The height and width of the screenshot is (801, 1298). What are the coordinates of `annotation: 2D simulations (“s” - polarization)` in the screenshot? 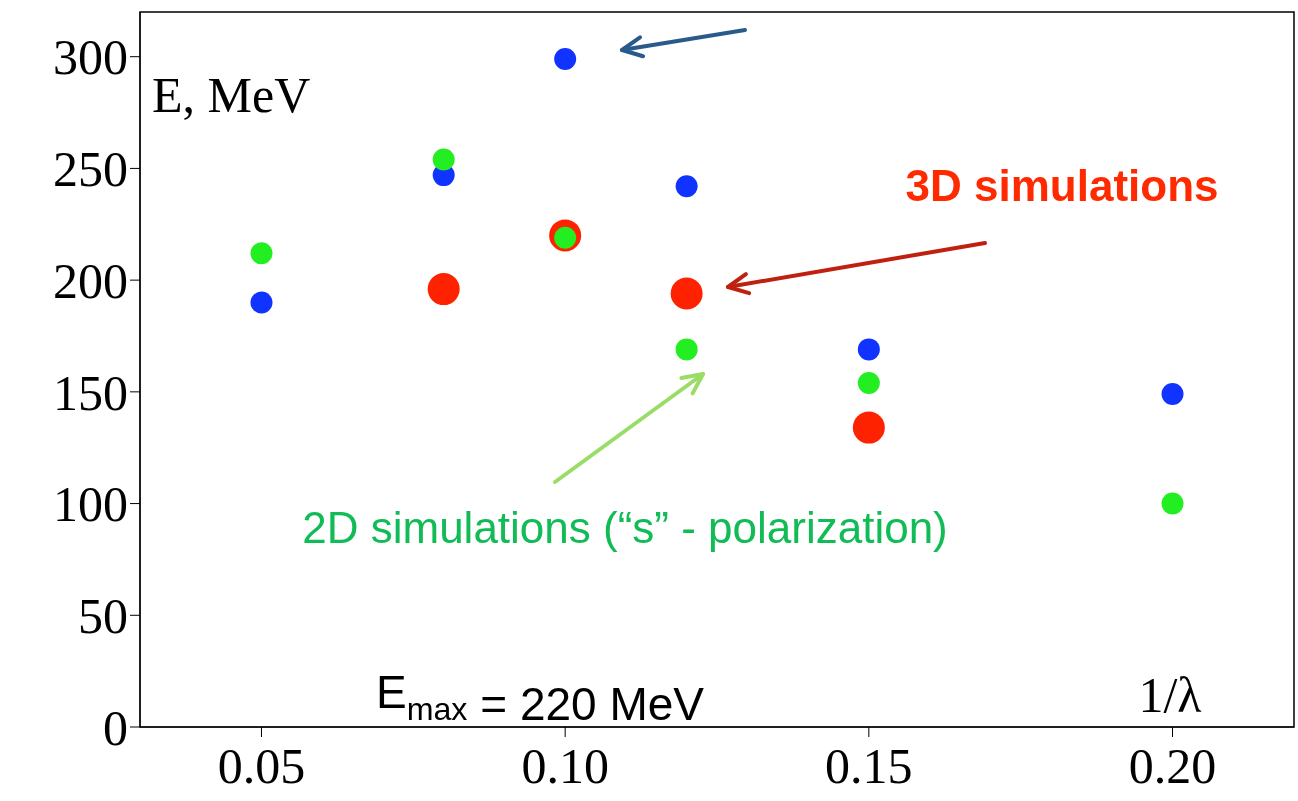 It's located at (625, 527).